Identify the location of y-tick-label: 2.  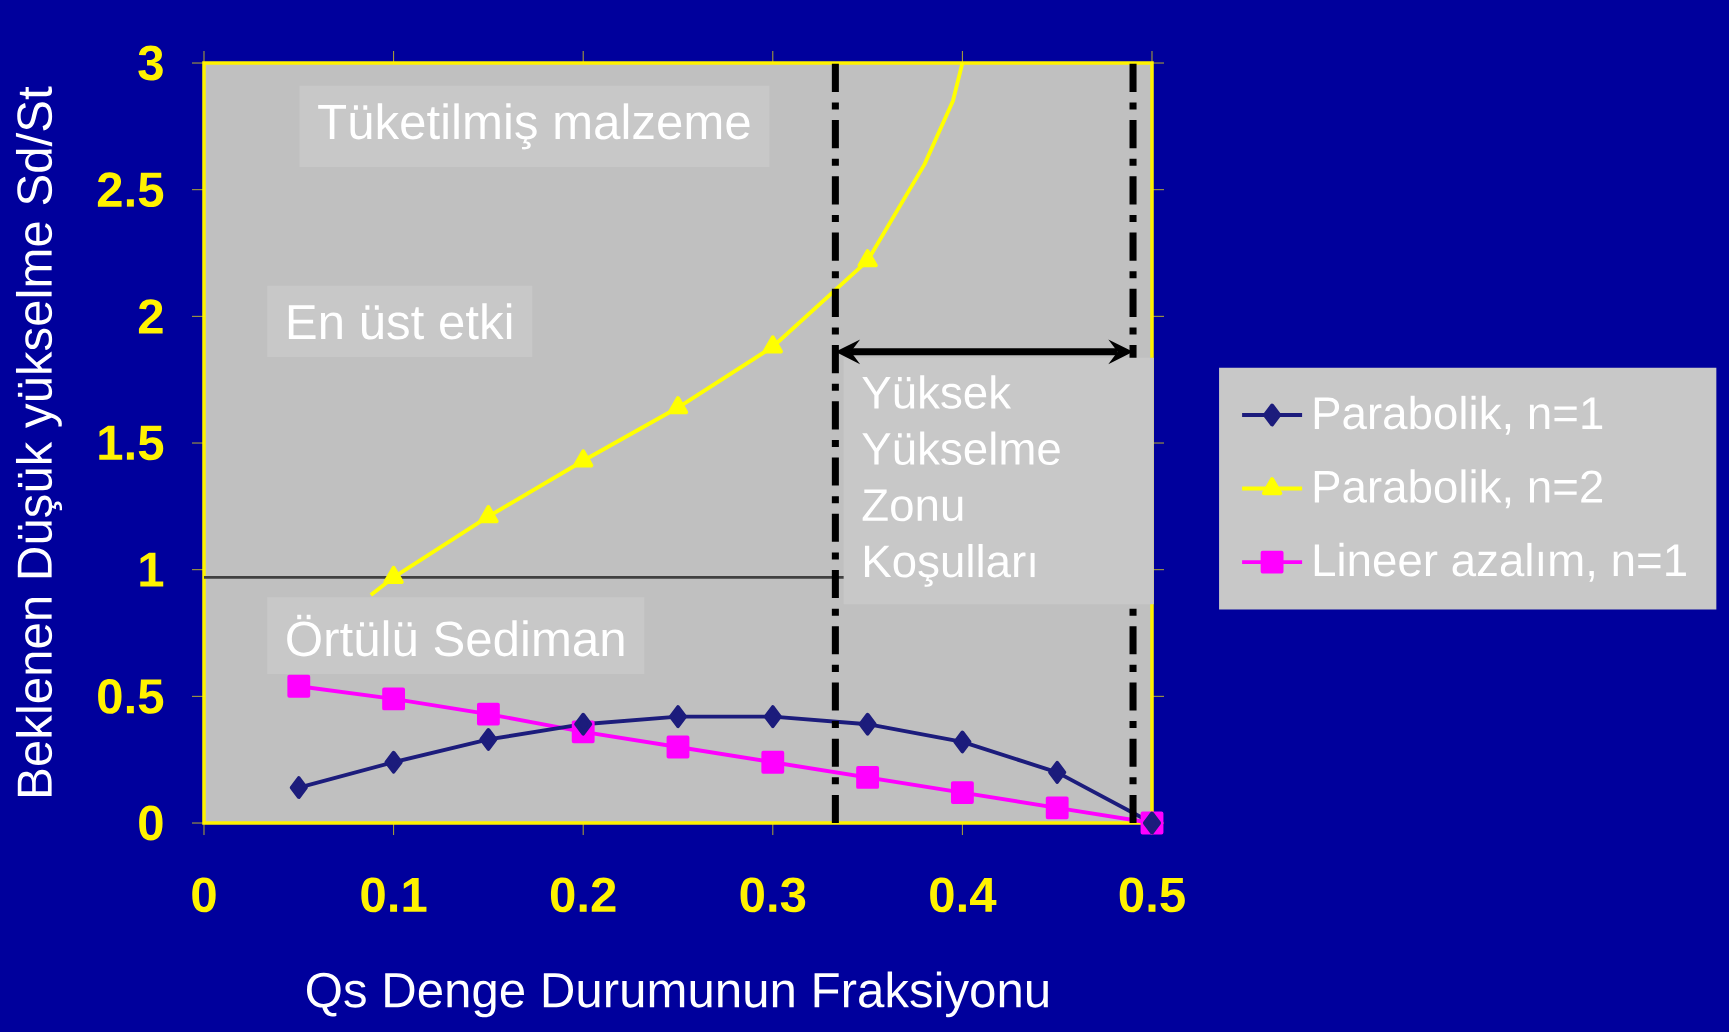
(150, 316).